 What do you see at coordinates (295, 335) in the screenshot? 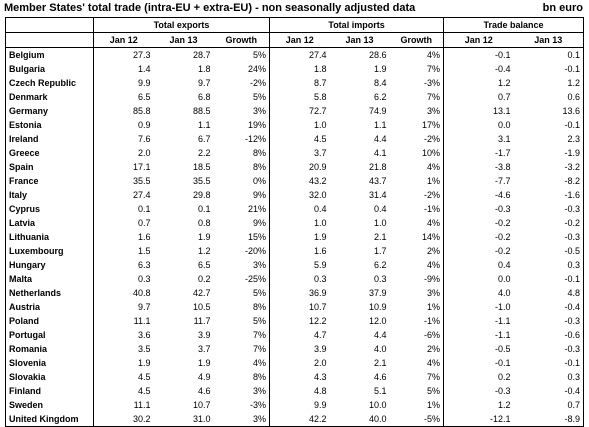
I see `table-row: Portugal 3.6 3.9 7% 4.7 4.4 -6% -1.1 -0.6` at bounding box center [295, 335].